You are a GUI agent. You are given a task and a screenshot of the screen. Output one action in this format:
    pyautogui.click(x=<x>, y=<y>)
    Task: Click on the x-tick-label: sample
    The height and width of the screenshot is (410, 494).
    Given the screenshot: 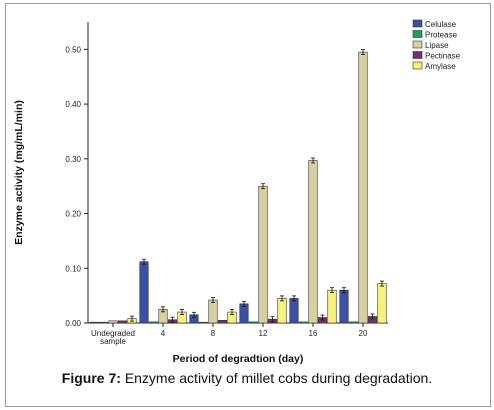 What is the action you would take?
    pyautogui.click(x=113, y=341)
    